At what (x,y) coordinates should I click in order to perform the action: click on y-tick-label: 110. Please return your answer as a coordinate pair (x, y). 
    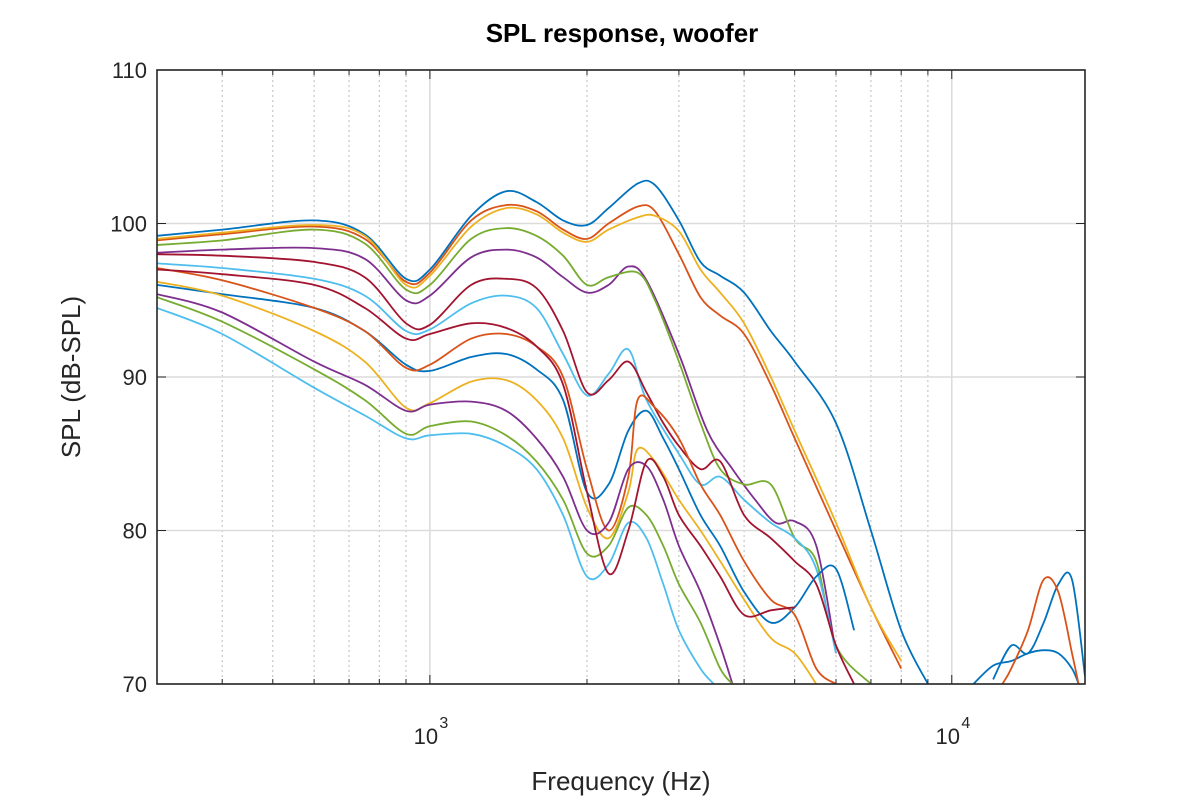
    Looking at the image, I should click on (129, 70).